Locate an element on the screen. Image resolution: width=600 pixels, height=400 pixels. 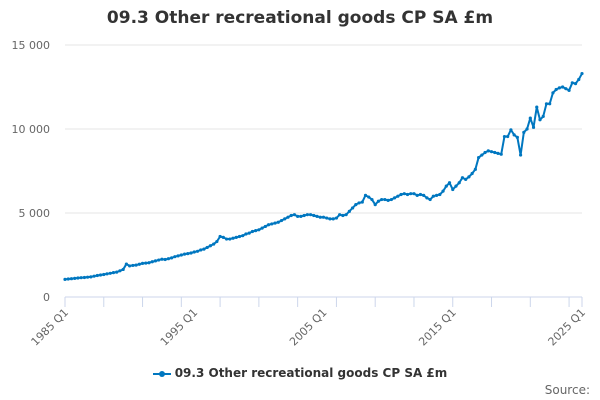
chart-title: 09.3 Other recreational goods CP SA £m is located at coordinates (300, 18).